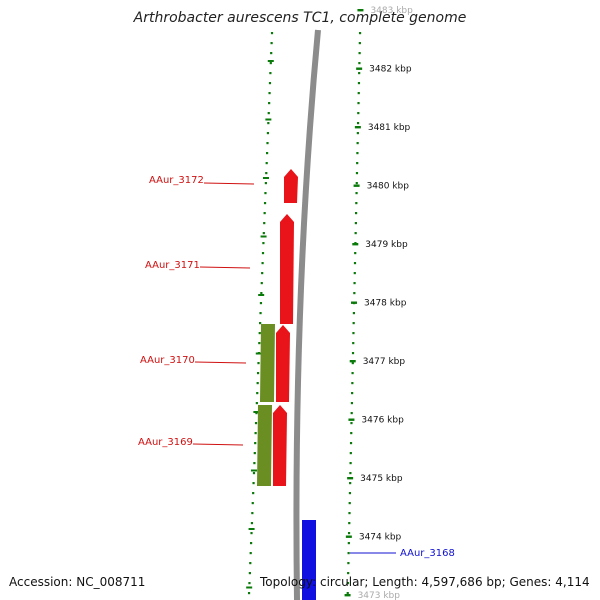 The height and width of the screenshot is (600, 600). Describe the element at coordinates (385, 304) in the screenshot. I see `tick-label: 3478 kbp` at that location.